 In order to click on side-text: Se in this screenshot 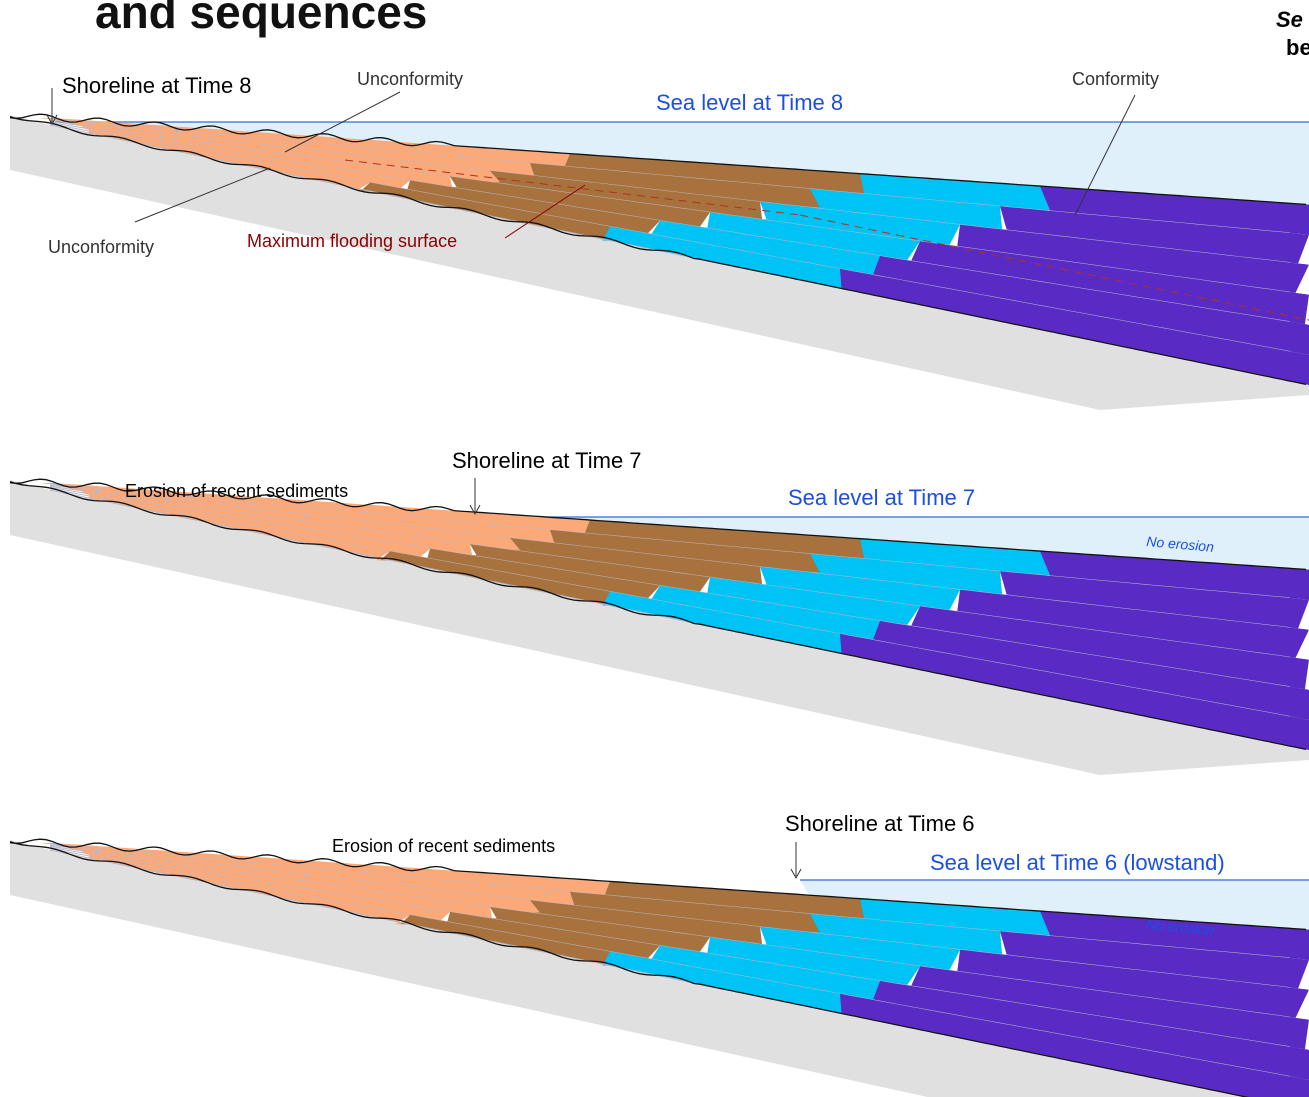, I will do `click(1289, 19)`.